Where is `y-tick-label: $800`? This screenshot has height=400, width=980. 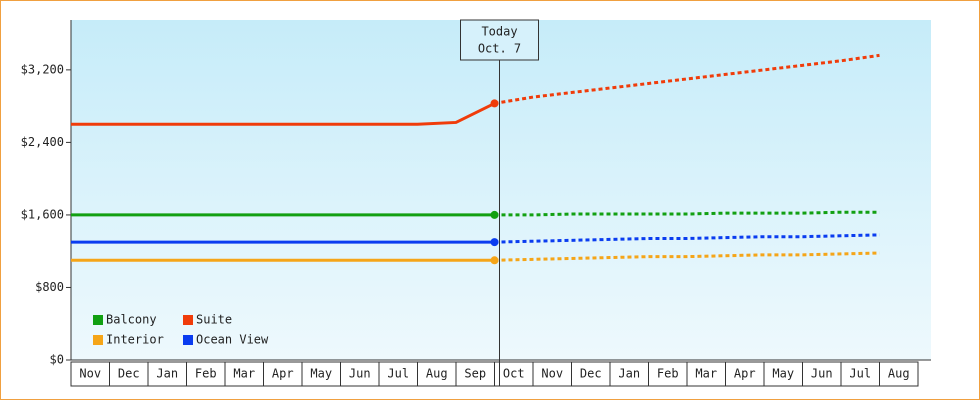 y-tick-label: $800 is located at coordinates (49, 287).